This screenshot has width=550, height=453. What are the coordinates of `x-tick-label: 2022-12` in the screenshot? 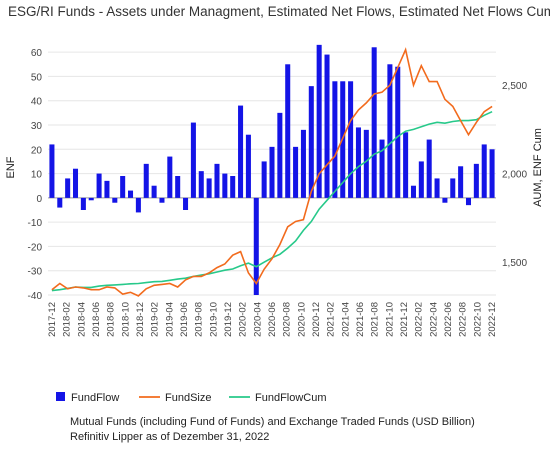 It's located at (492, 319).